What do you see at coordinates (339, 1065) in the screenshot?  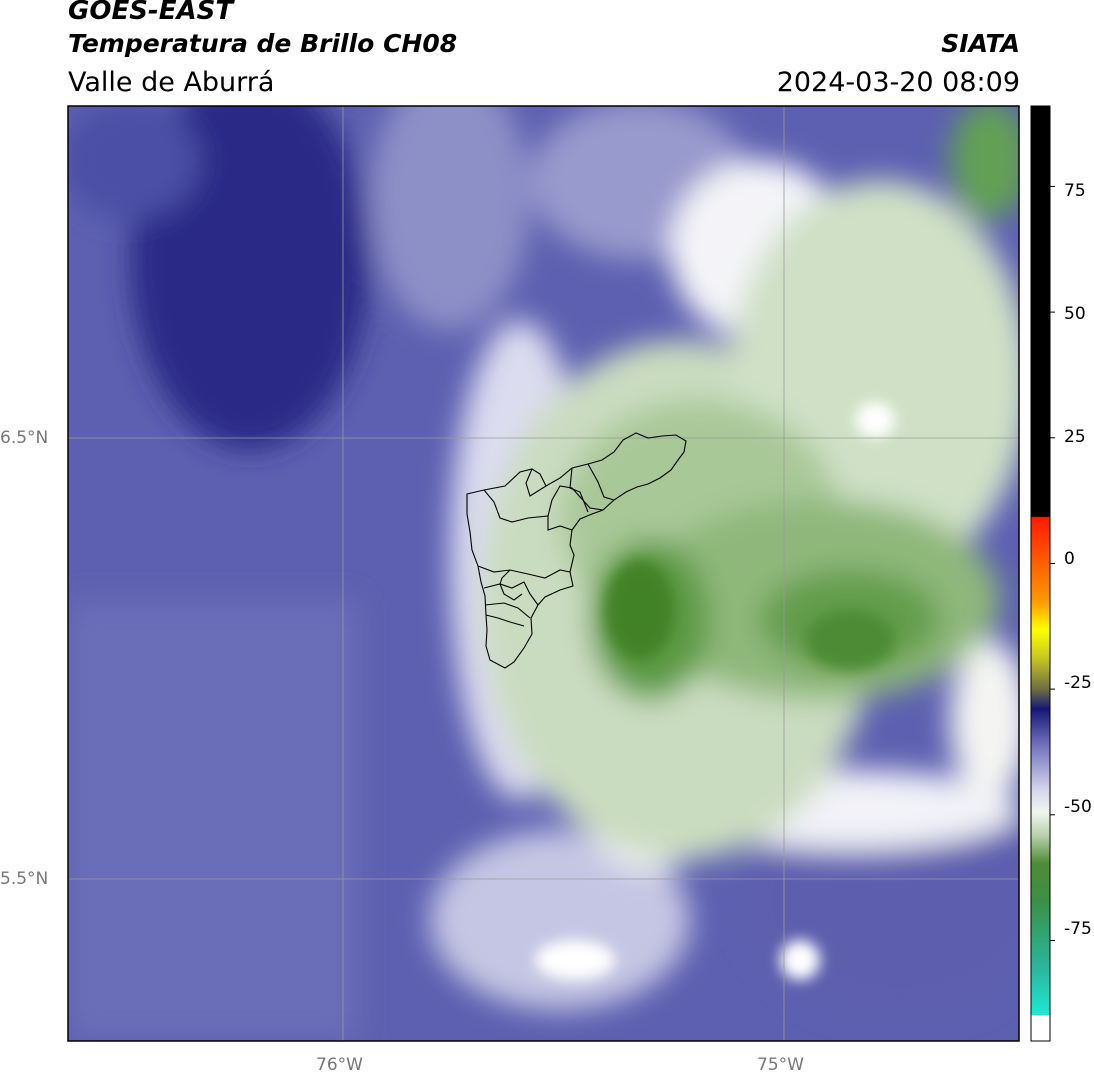 I see `lon-label-76w: 76°W` at bounding box center [339, 1065].